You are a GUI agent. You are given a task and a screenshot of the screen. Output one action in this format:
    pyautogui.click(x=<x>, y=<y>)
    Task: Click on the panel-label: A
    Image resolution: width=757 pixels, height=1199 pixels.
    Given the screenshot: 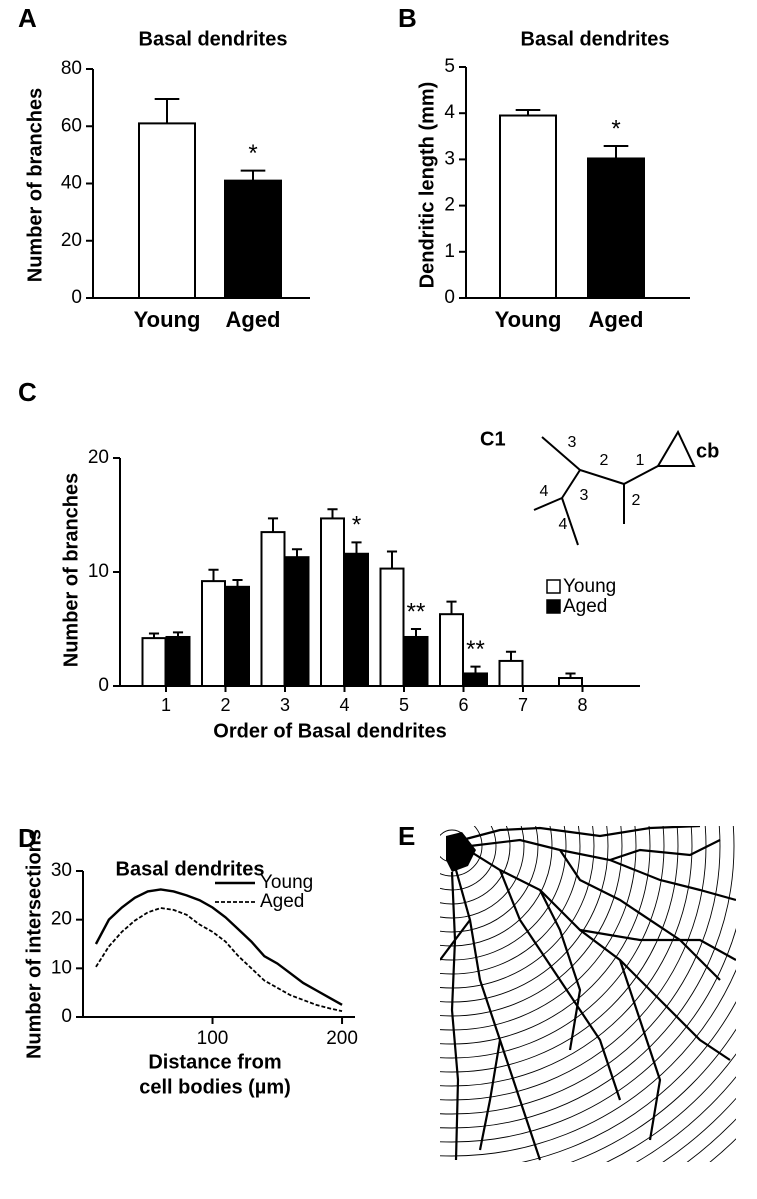 What is the action you would take?
    pyautogui.click(x=27, y=18)
    